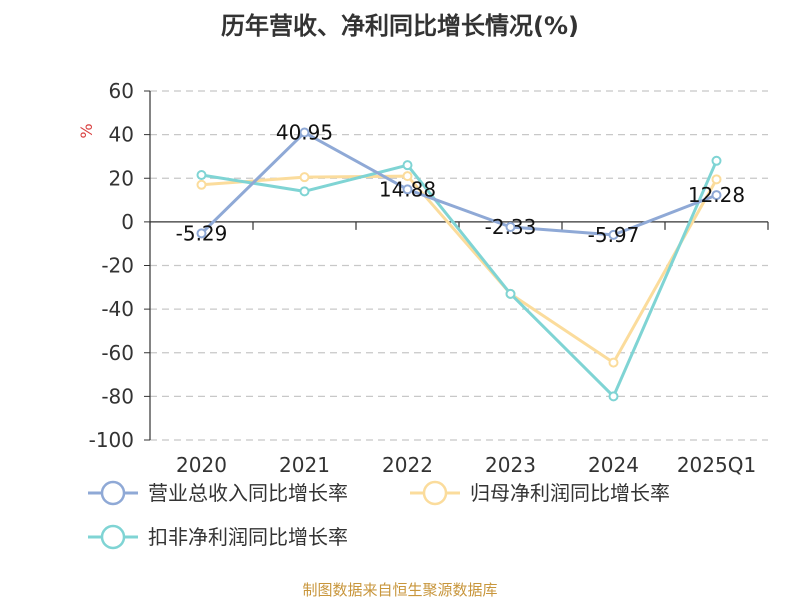 The height and width of the screenshot is (600, 800). I want to click on y-tick-label: -40, so click(117, 309).